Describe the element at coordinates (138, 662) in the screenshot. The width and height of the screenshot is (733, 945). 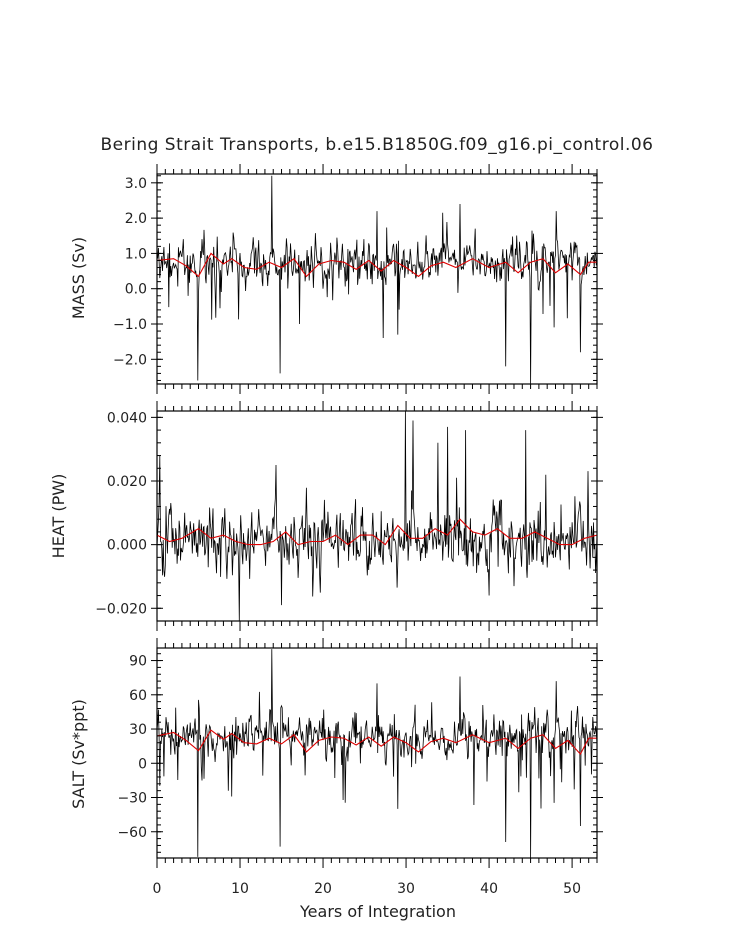
I see `salt-y-tick-label: 90` at that location.